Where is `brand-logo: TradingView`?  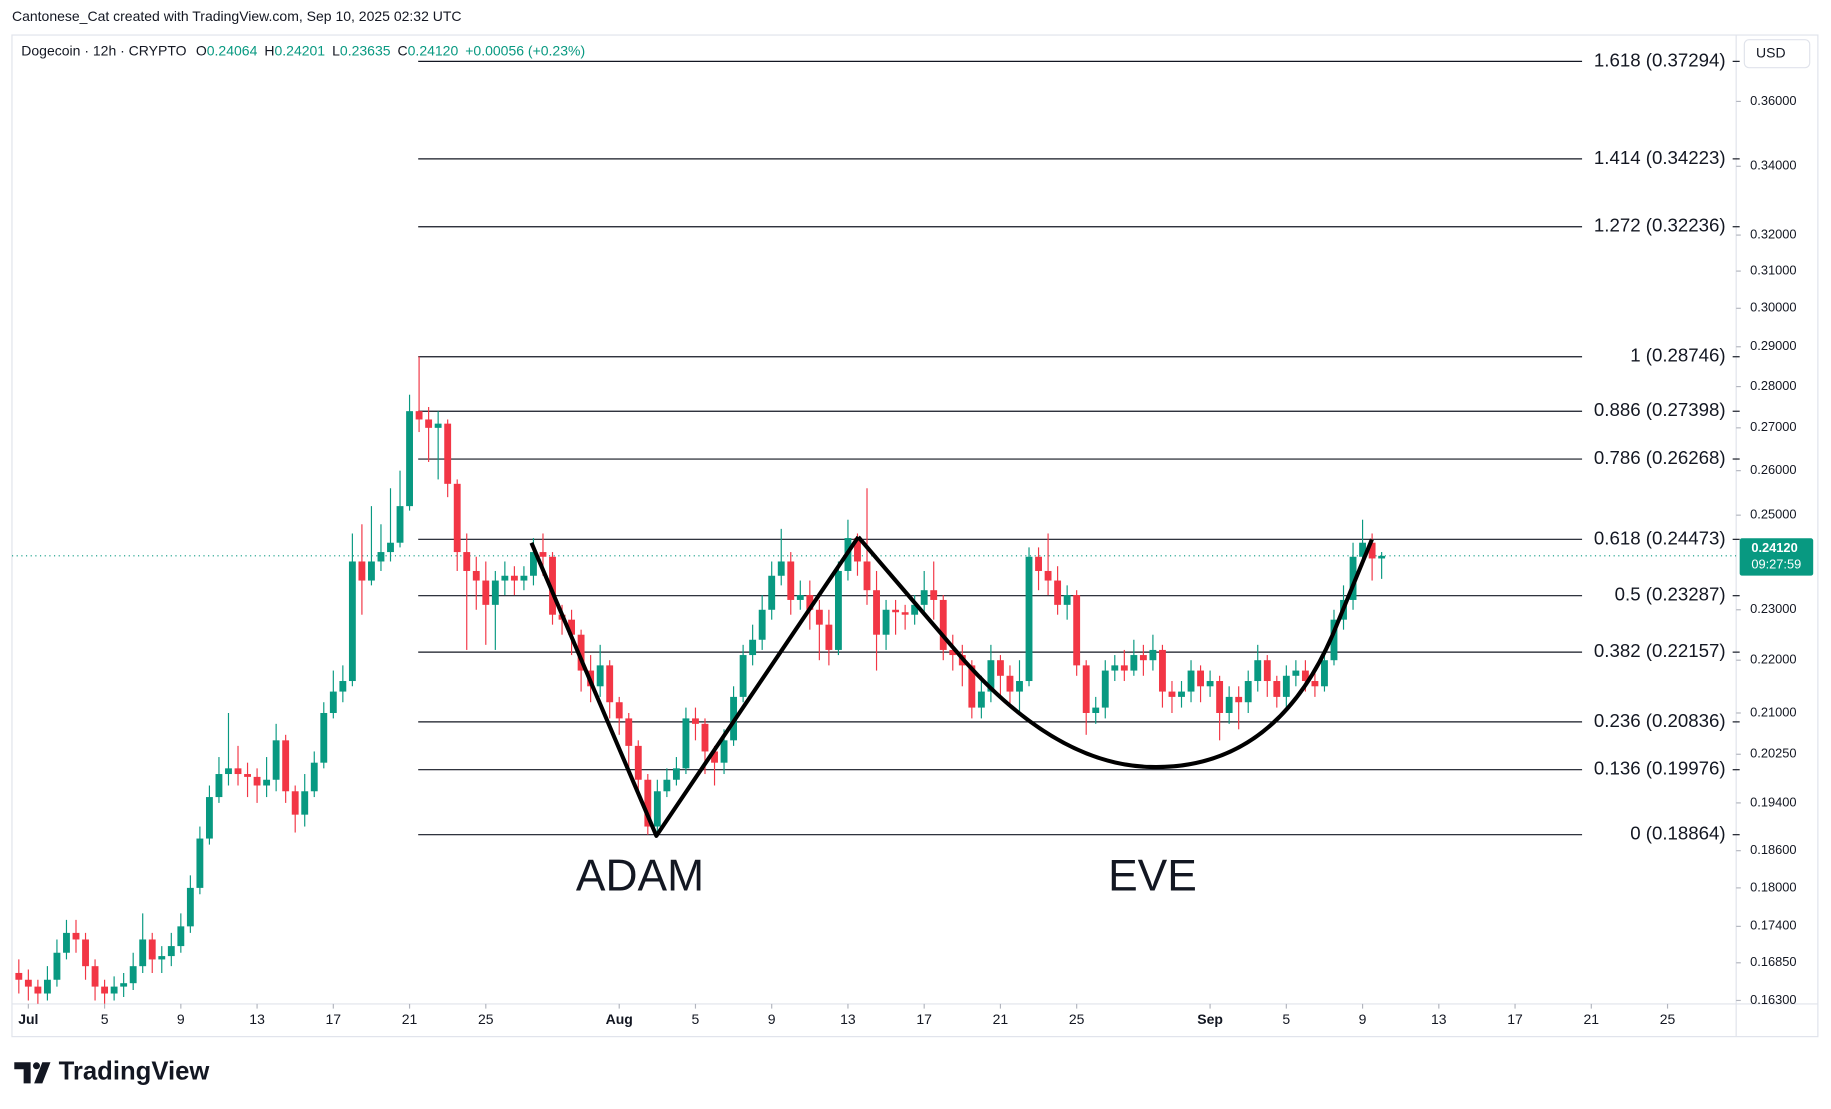
brand-logo: TradingView is located at coordinates (112, 1072).